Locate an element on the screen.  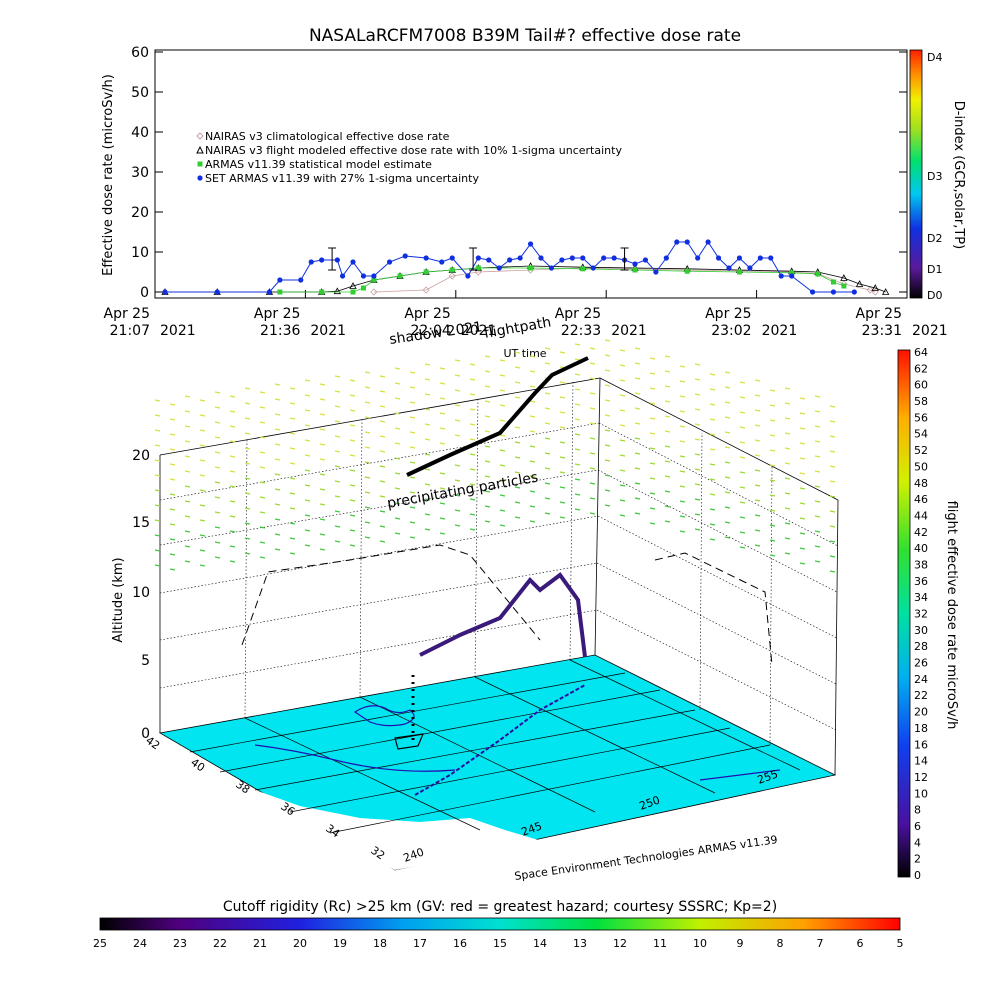
series-2-point is located at coordinates (337, 291).